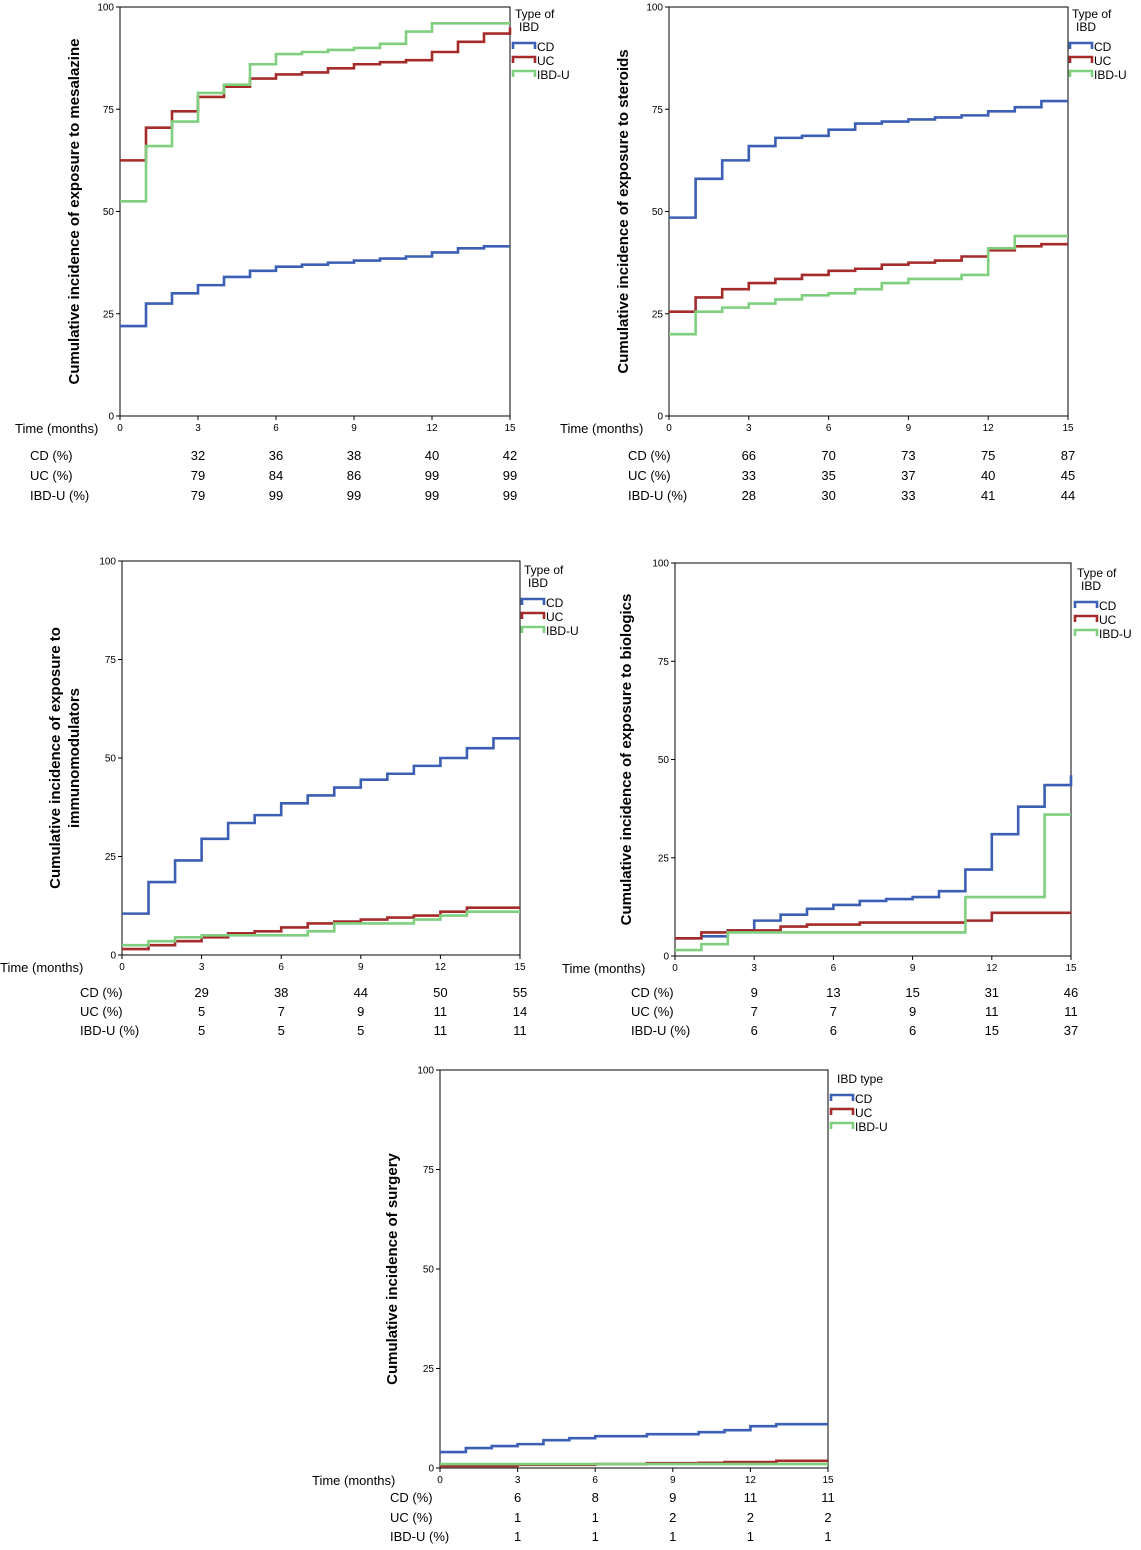 This screenshot has height=1550, width=1141. I want to click on legend-label-cd: CD, so click(546, 47).